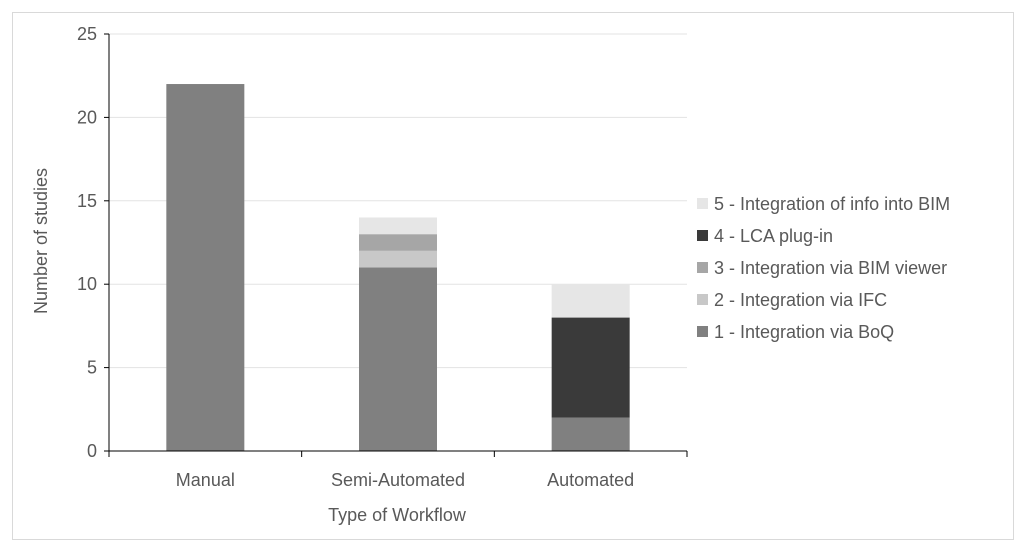 This screenshot has height=542, width=1016. I want to click on legend-label: 2 - Integration via IFC, so click(800, 300).